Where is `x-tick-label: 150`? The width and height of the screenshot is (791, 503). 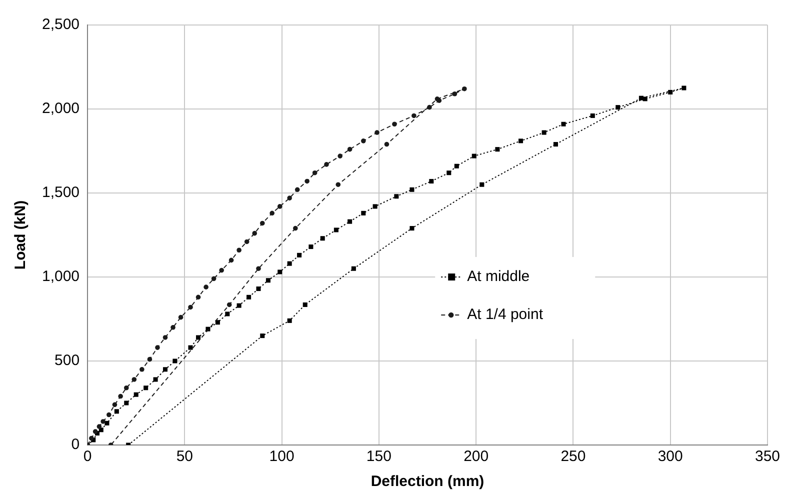
x-tick-label: 150 is located at coordinates (379, 457).